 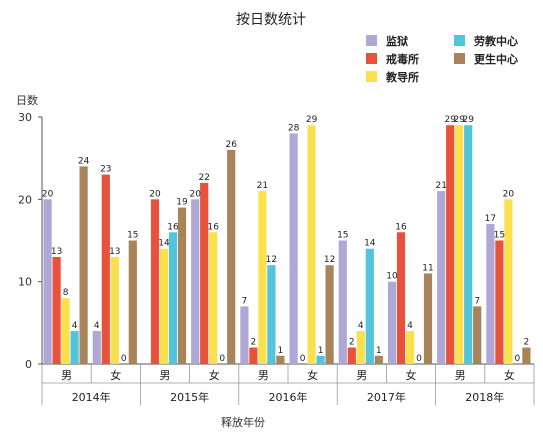 I want to click on group-label: 2018年, so click(x=484, y=397).